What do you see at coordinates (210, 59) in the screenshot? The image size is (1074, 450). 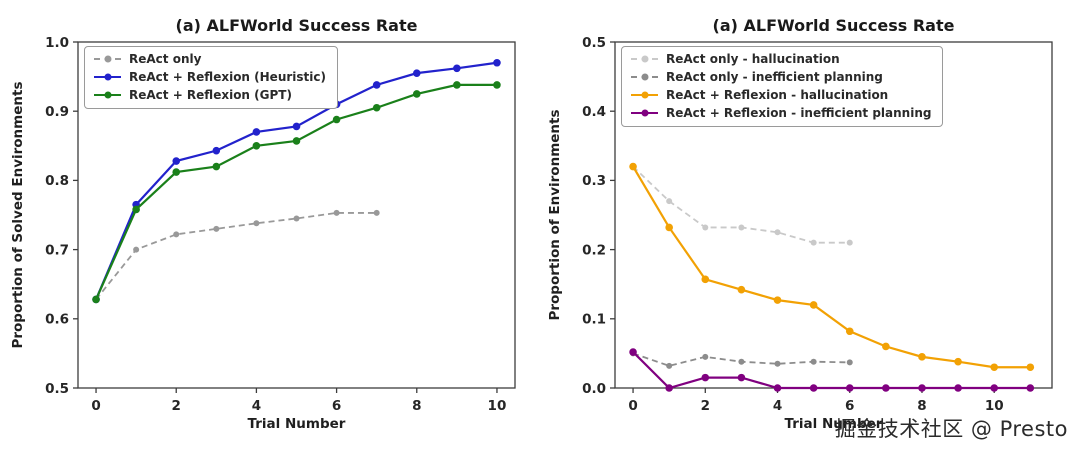 I see `legend-item: ReAct only` at bounding box center [210, 59].